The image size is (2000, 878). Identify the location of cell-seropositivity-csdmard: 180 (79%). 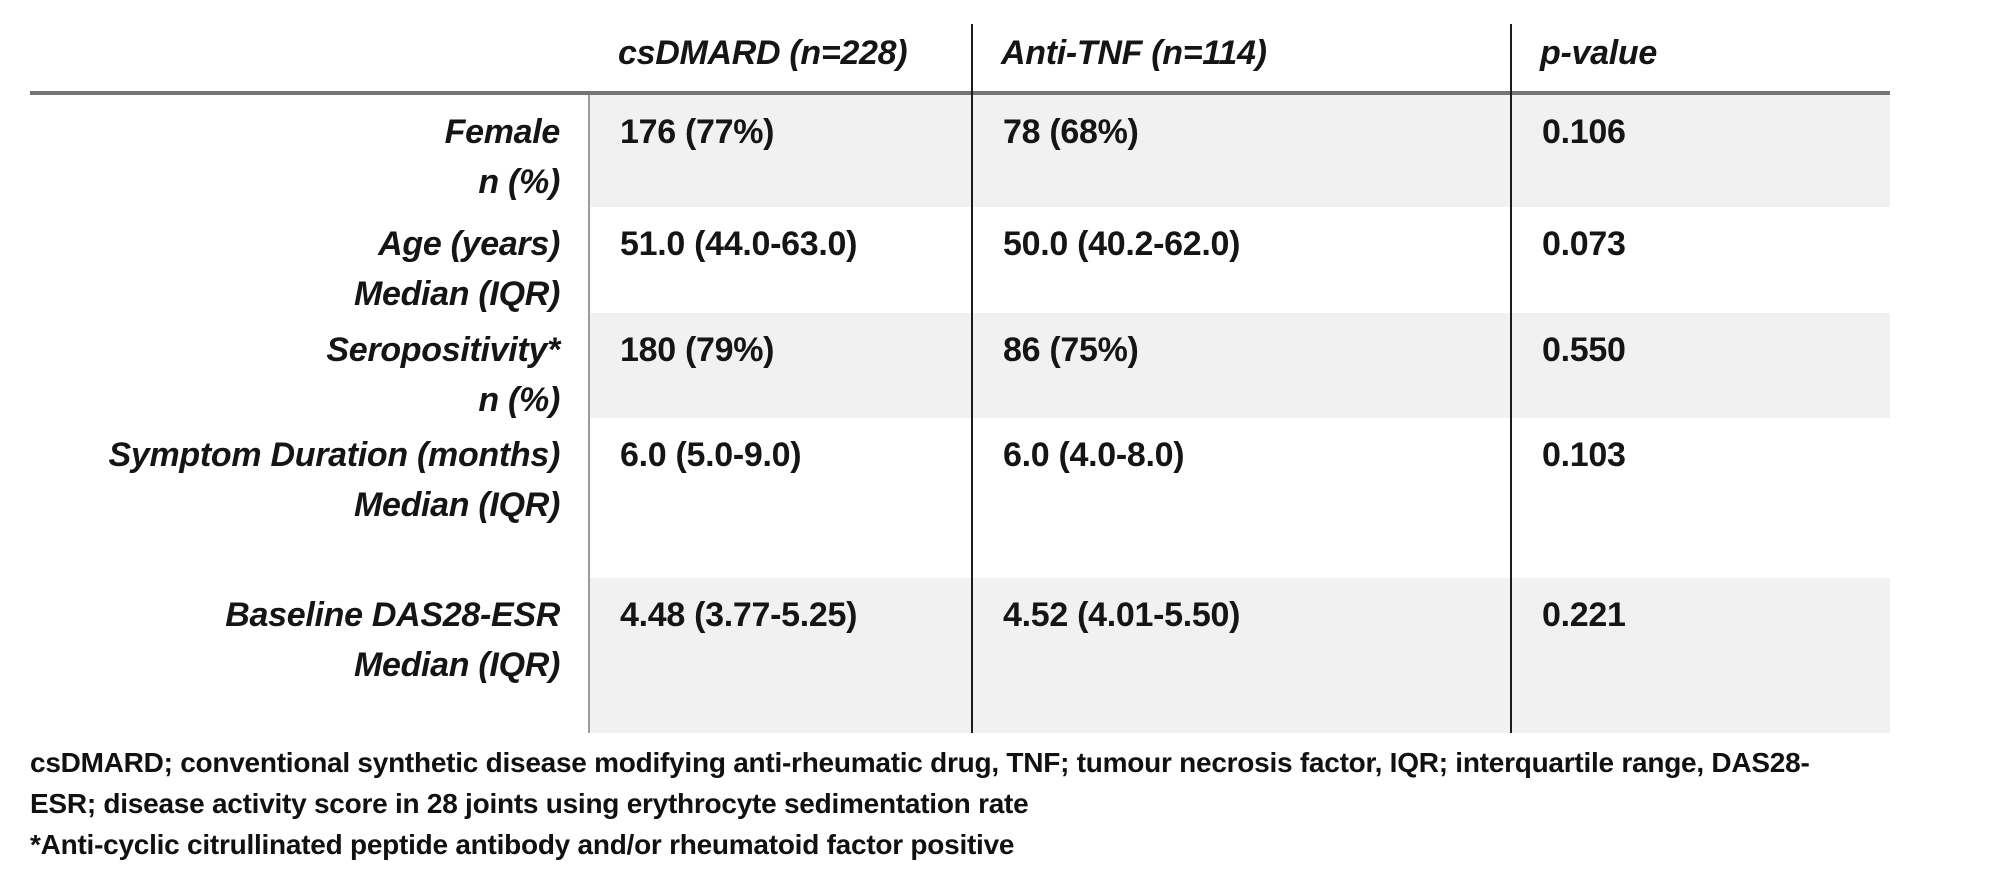
(781, 365).